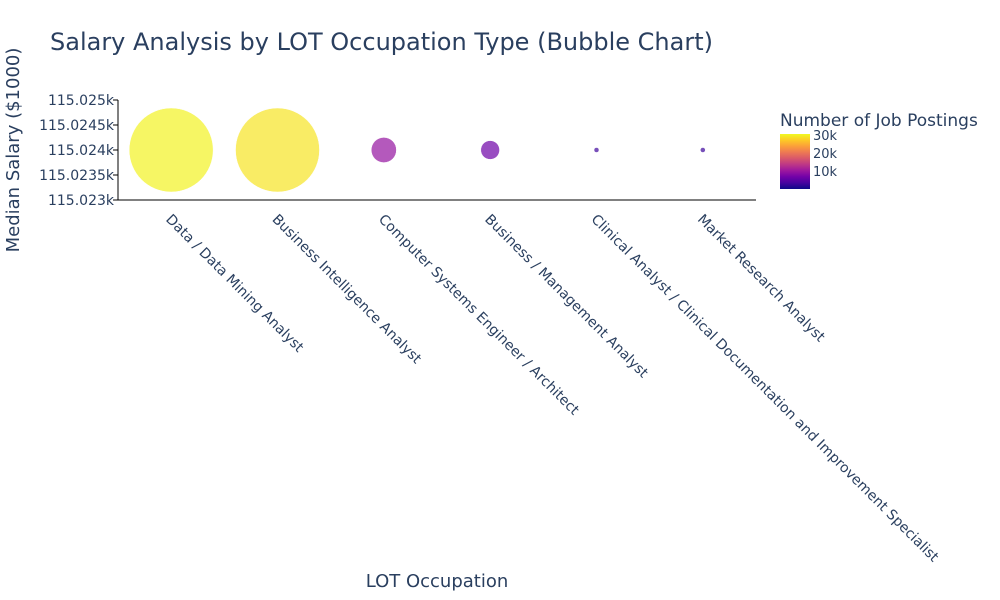 This screenshot has height=600, width=1000. What do you see at coordinates (77, 126) in the screenshot?
I see `y-tick-label: 115.0245k` at bounding box center [77, 126].